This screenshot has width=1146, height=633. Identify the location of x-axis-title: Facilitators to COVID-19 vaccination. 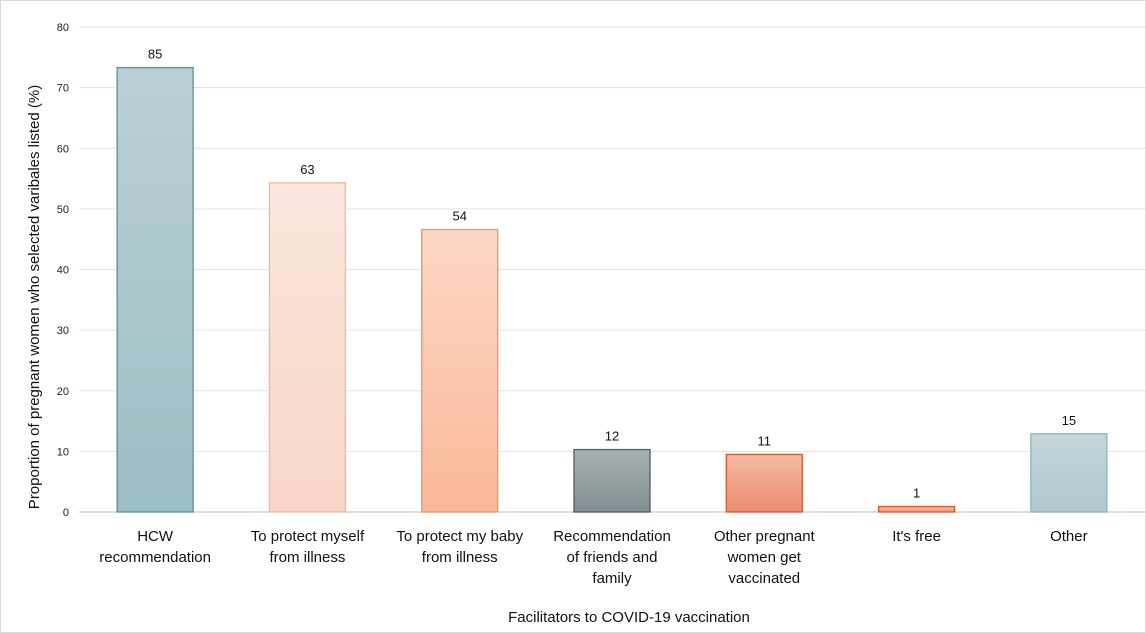
(629, 617).